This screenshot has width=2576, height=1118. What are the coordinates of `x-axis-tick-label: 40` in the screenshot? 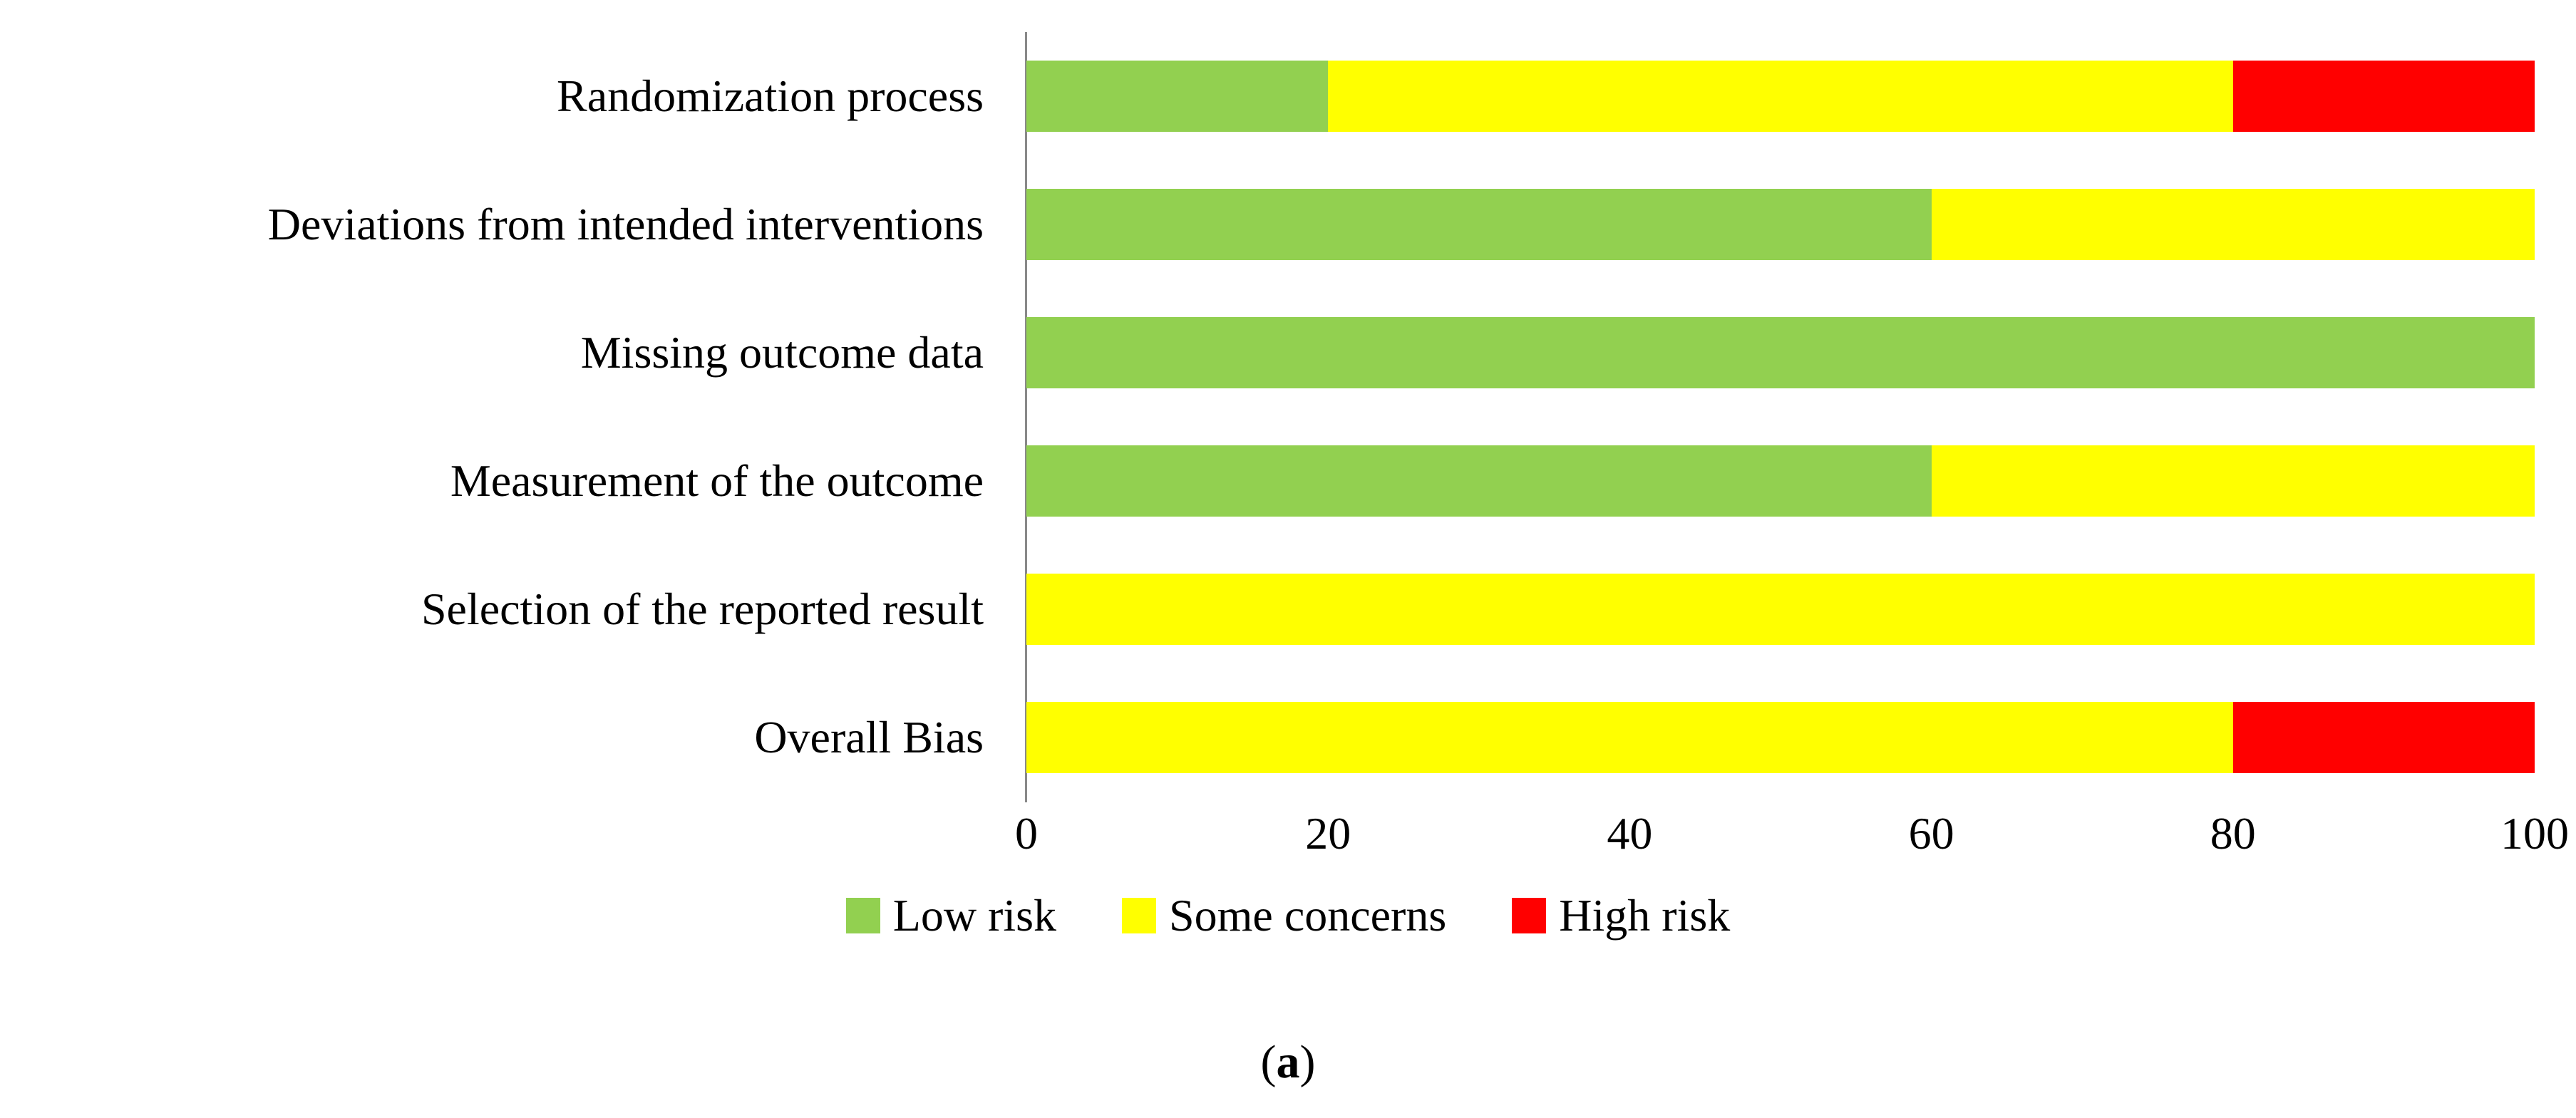 It's located at (1630, 833).